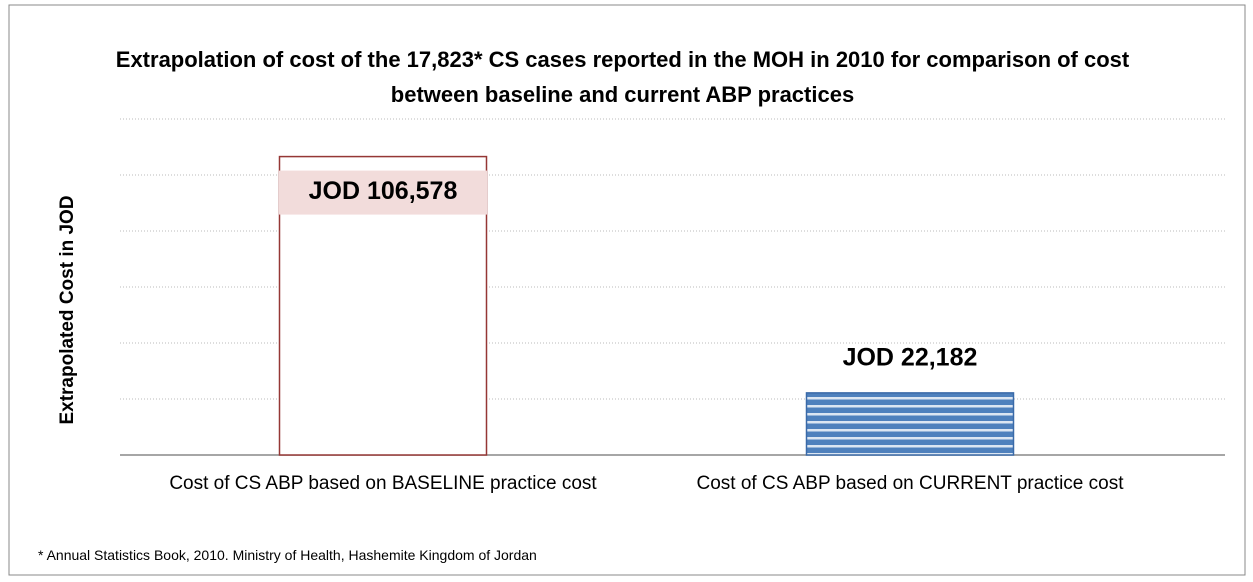 This screenshot has width=1253, height=582. What do you see at coordinates (67, 309) in the screenshot?
I see `y-axis-label: Extrapolated Cost in JOD` at bounding box center [67, 309].